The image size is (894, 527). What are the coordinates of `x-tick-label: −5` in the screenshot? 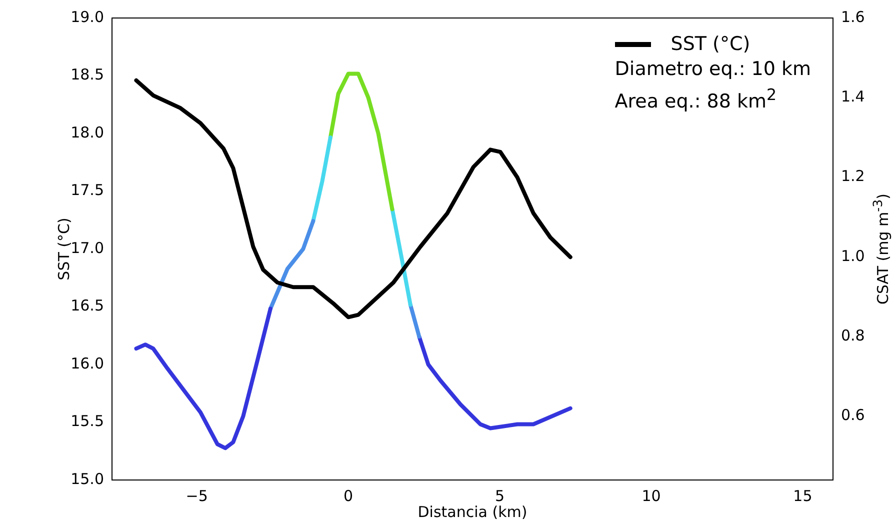 It's located at (197, 495).